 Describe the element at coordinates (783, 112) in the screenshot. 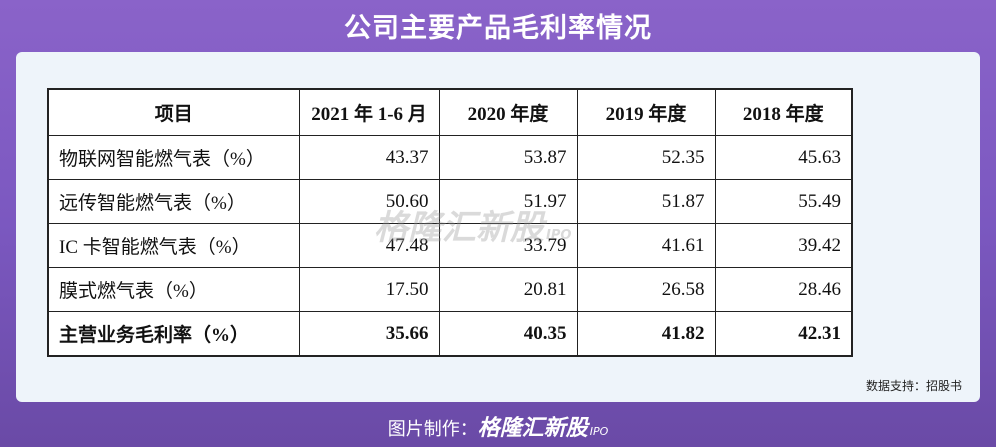

I see `column-header: 2018 年度` at that location.